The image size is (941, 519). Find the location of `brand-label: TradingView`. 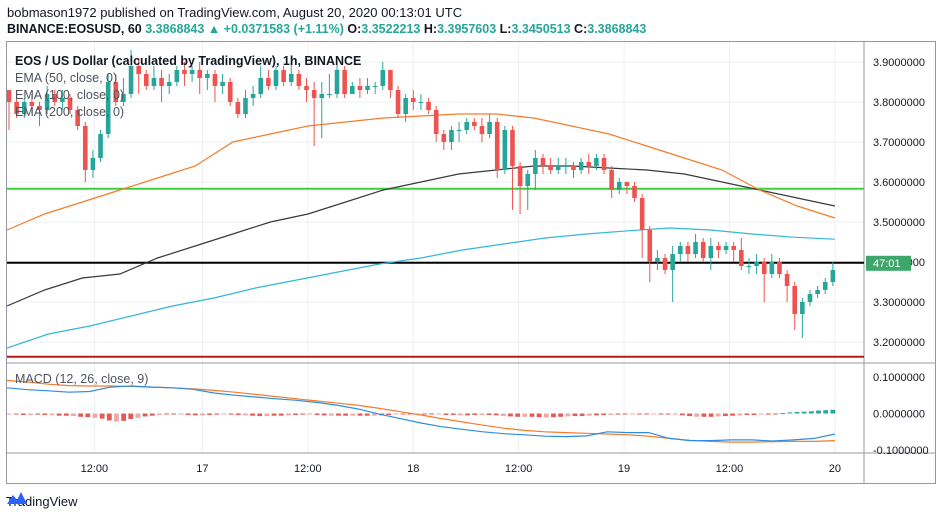

brand-label: TradingView is located at coordinates (42, 501).